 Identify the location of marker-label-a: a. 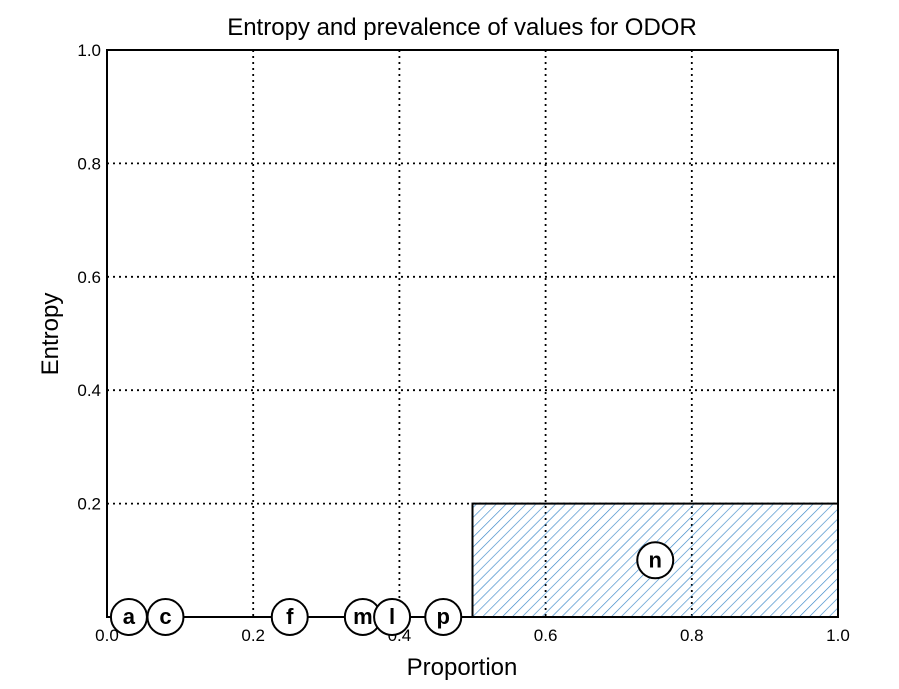
(129, 616).